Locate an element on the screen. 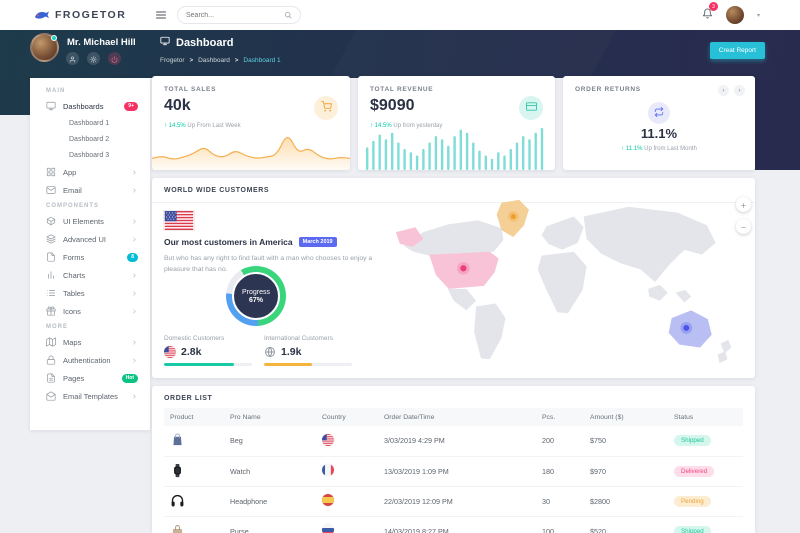 This screenshot has width=800, height=533. brand-logo: FROGETOR is located at coordinates (80, 15).